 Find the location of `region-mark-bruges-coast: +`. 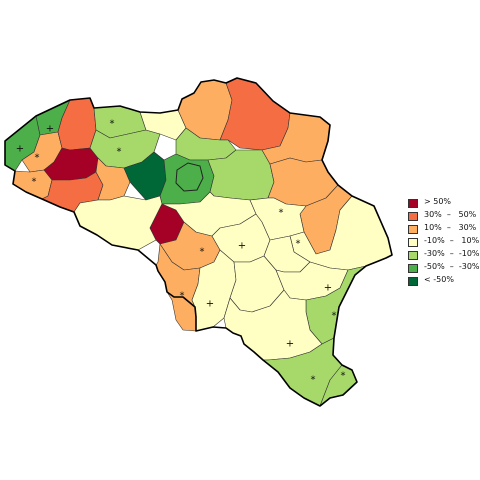

region-mark-bruges-coast: + is located at coordinates (50, 129).